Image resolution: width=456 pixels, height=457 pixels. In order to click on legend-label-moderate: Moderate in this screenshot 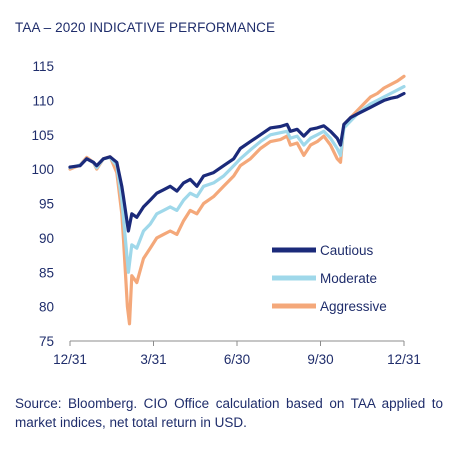, I will do `click(348, 278)`.